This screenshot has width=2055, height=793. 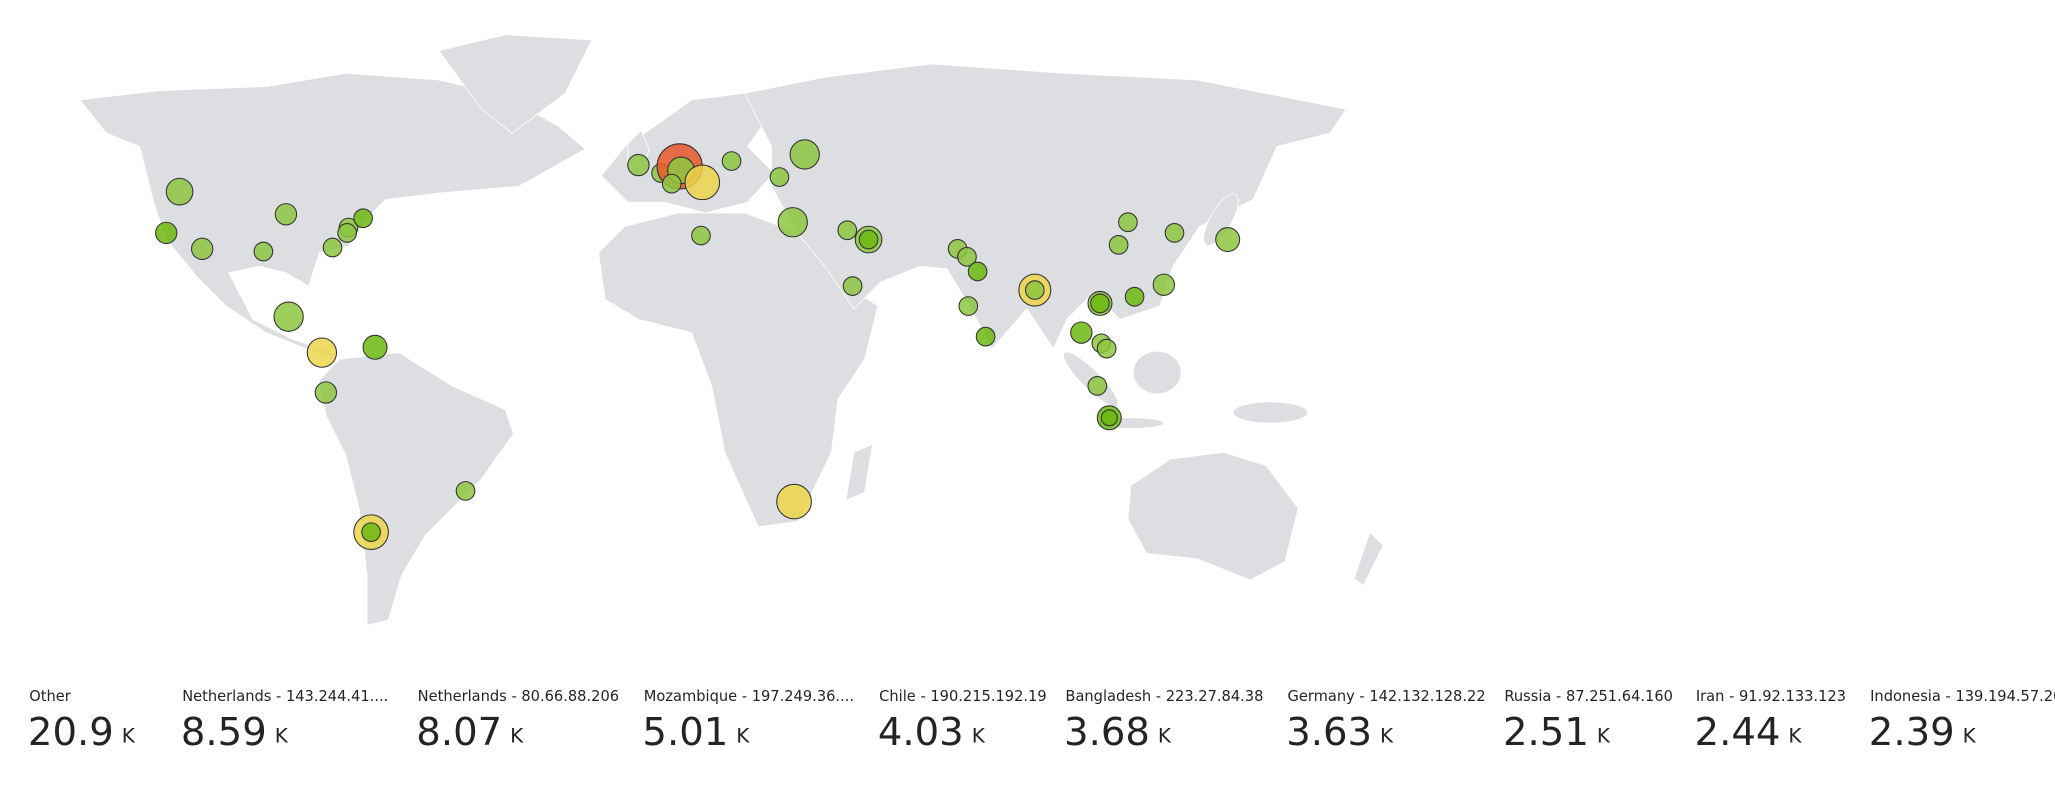 I want to click on legend-item: Netherlands - 80.66.88.206 8.07 K, so click(x=517, y=721).